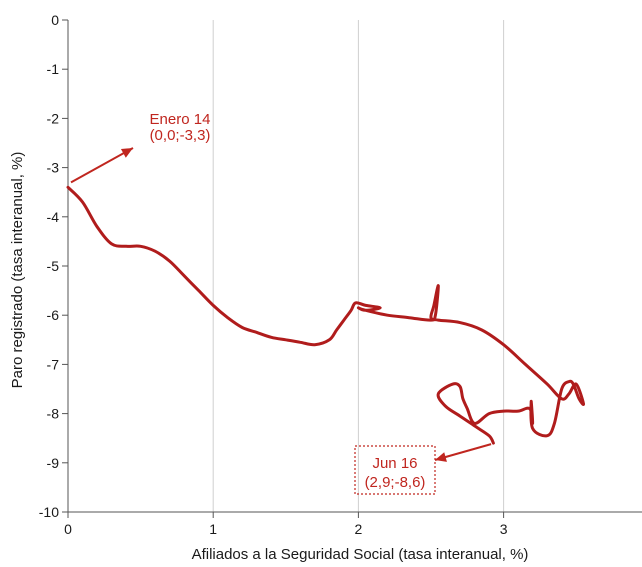 This screenshot has height=567, width=642. What do you see at coordinates (53, 364) in the screenshot?
I see `y-tick-label: -7` at bounding box center [53, 364].